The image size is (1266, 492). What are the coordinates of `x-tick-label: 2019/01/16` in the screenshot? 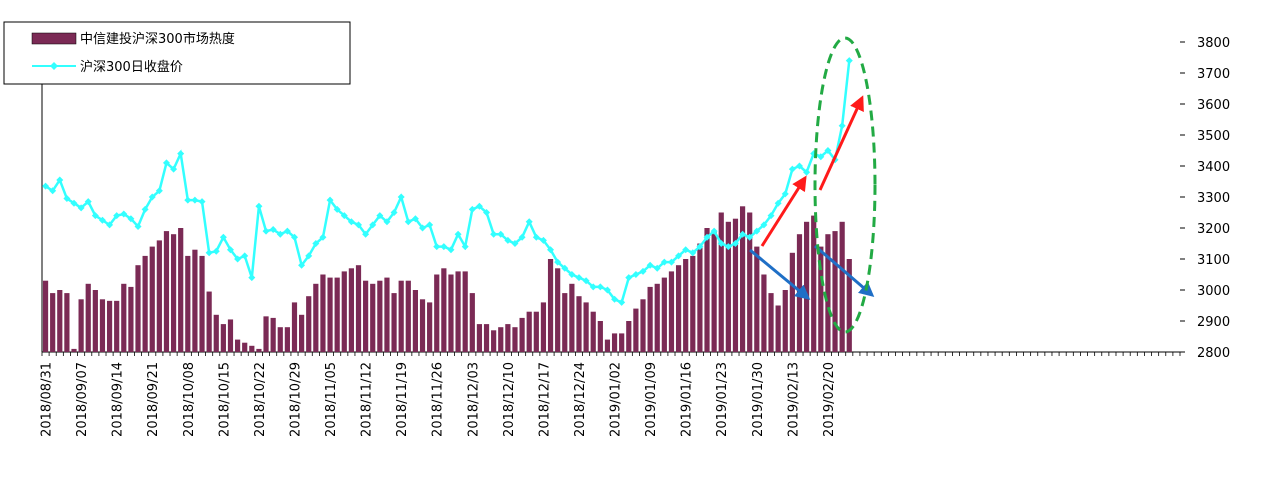 It's located at (687, 399).